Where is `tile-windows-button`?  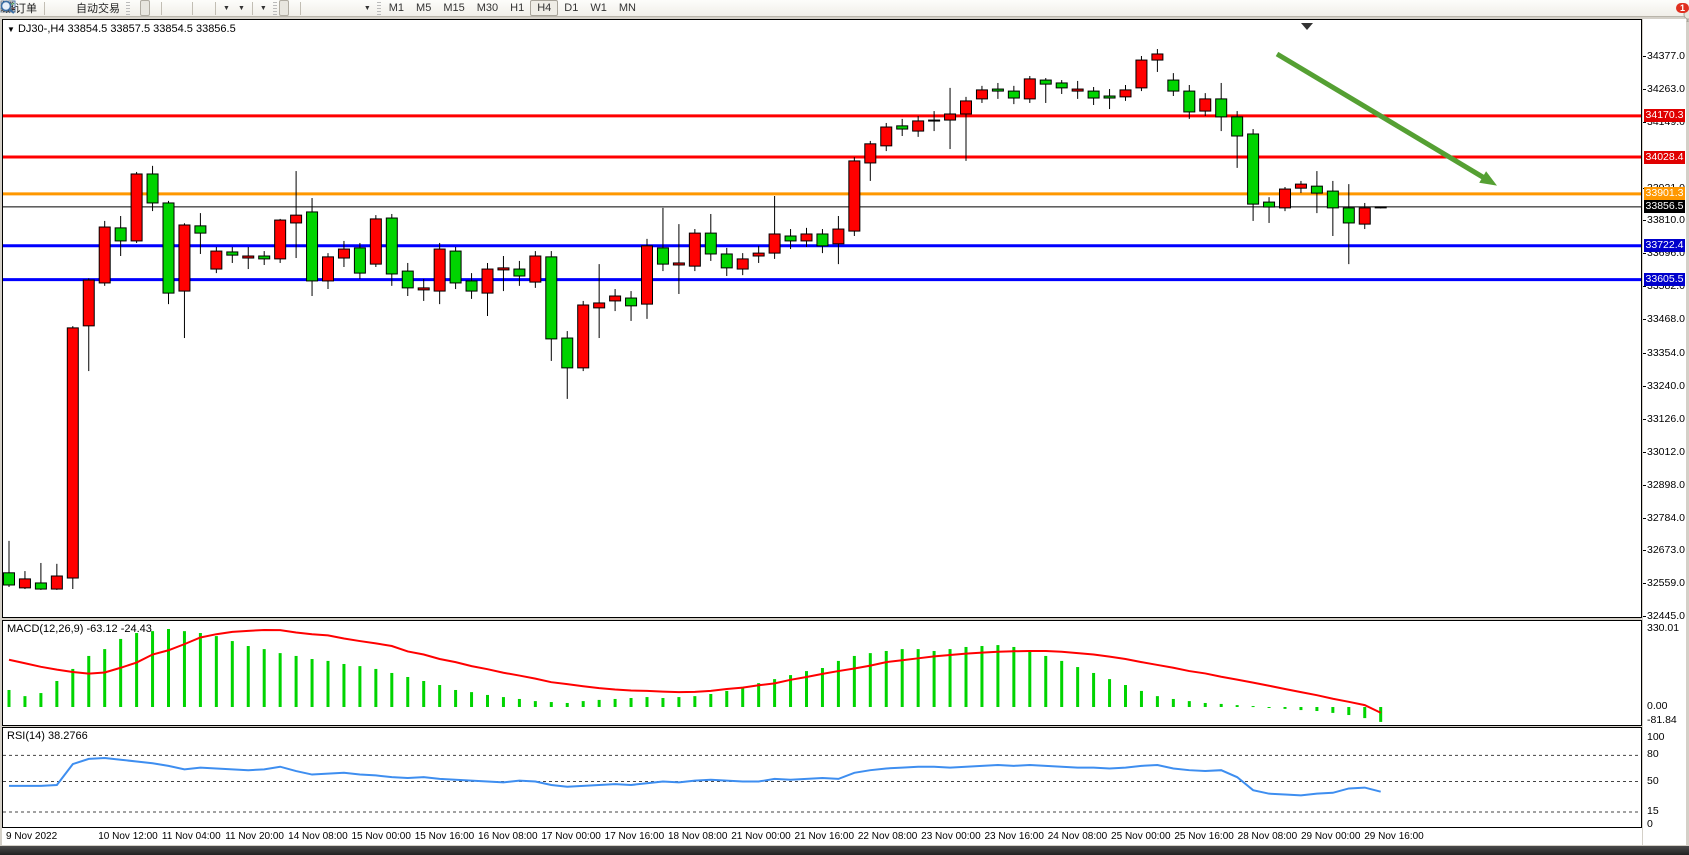
tile-windows-button is located at coordinates (95, 8).